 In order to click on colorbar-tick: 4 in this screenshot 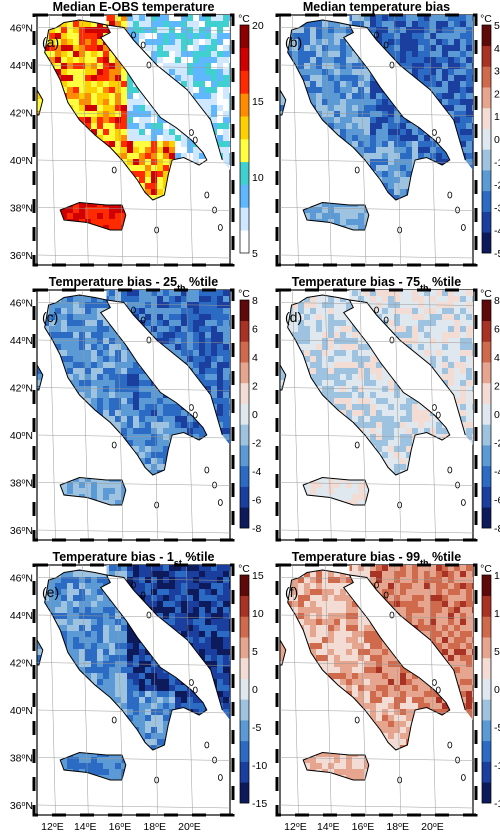, I will do `click(497, 49)`.